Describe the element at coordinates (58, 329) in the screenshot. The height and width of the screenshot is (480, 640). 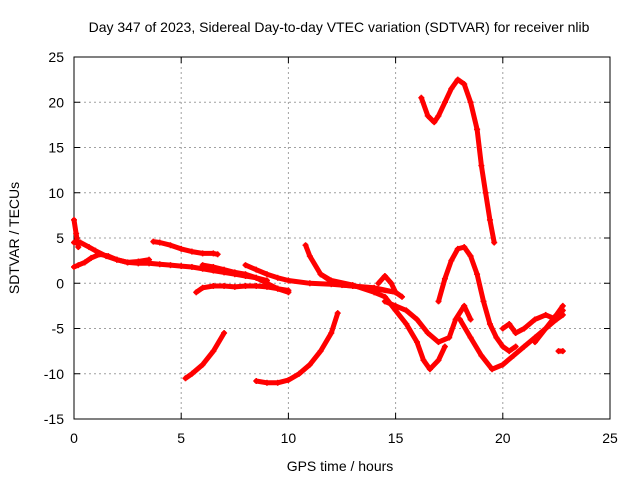
I see `y-tick-label: -5` at that location.